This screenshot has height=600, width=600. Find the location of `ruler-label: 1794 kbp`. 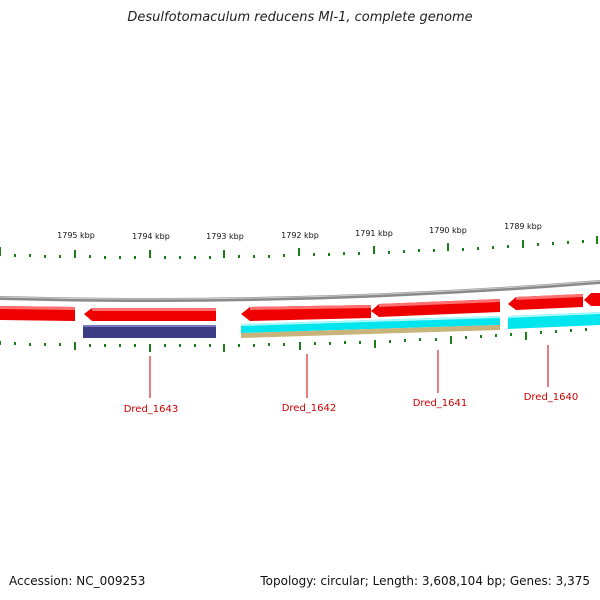

ruler-label: 1794 kbp is located at coordinates (151, 236).